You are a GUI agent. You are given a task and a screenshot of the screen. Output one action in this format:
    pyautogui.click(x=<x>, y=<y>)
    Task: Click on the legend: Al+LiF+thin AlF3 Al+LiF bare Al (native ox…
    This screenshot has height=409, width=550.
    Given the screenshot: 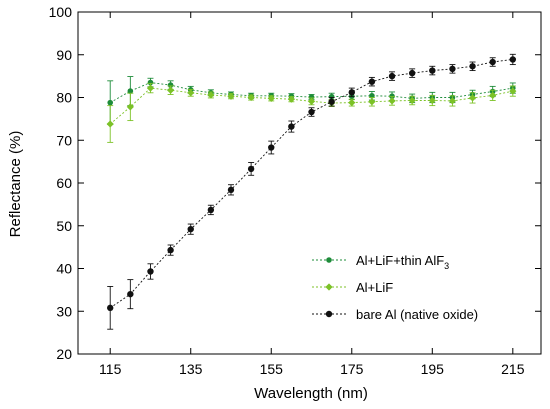 What is the action you would take?
    pyautogui.click(x=395, y=287)
    